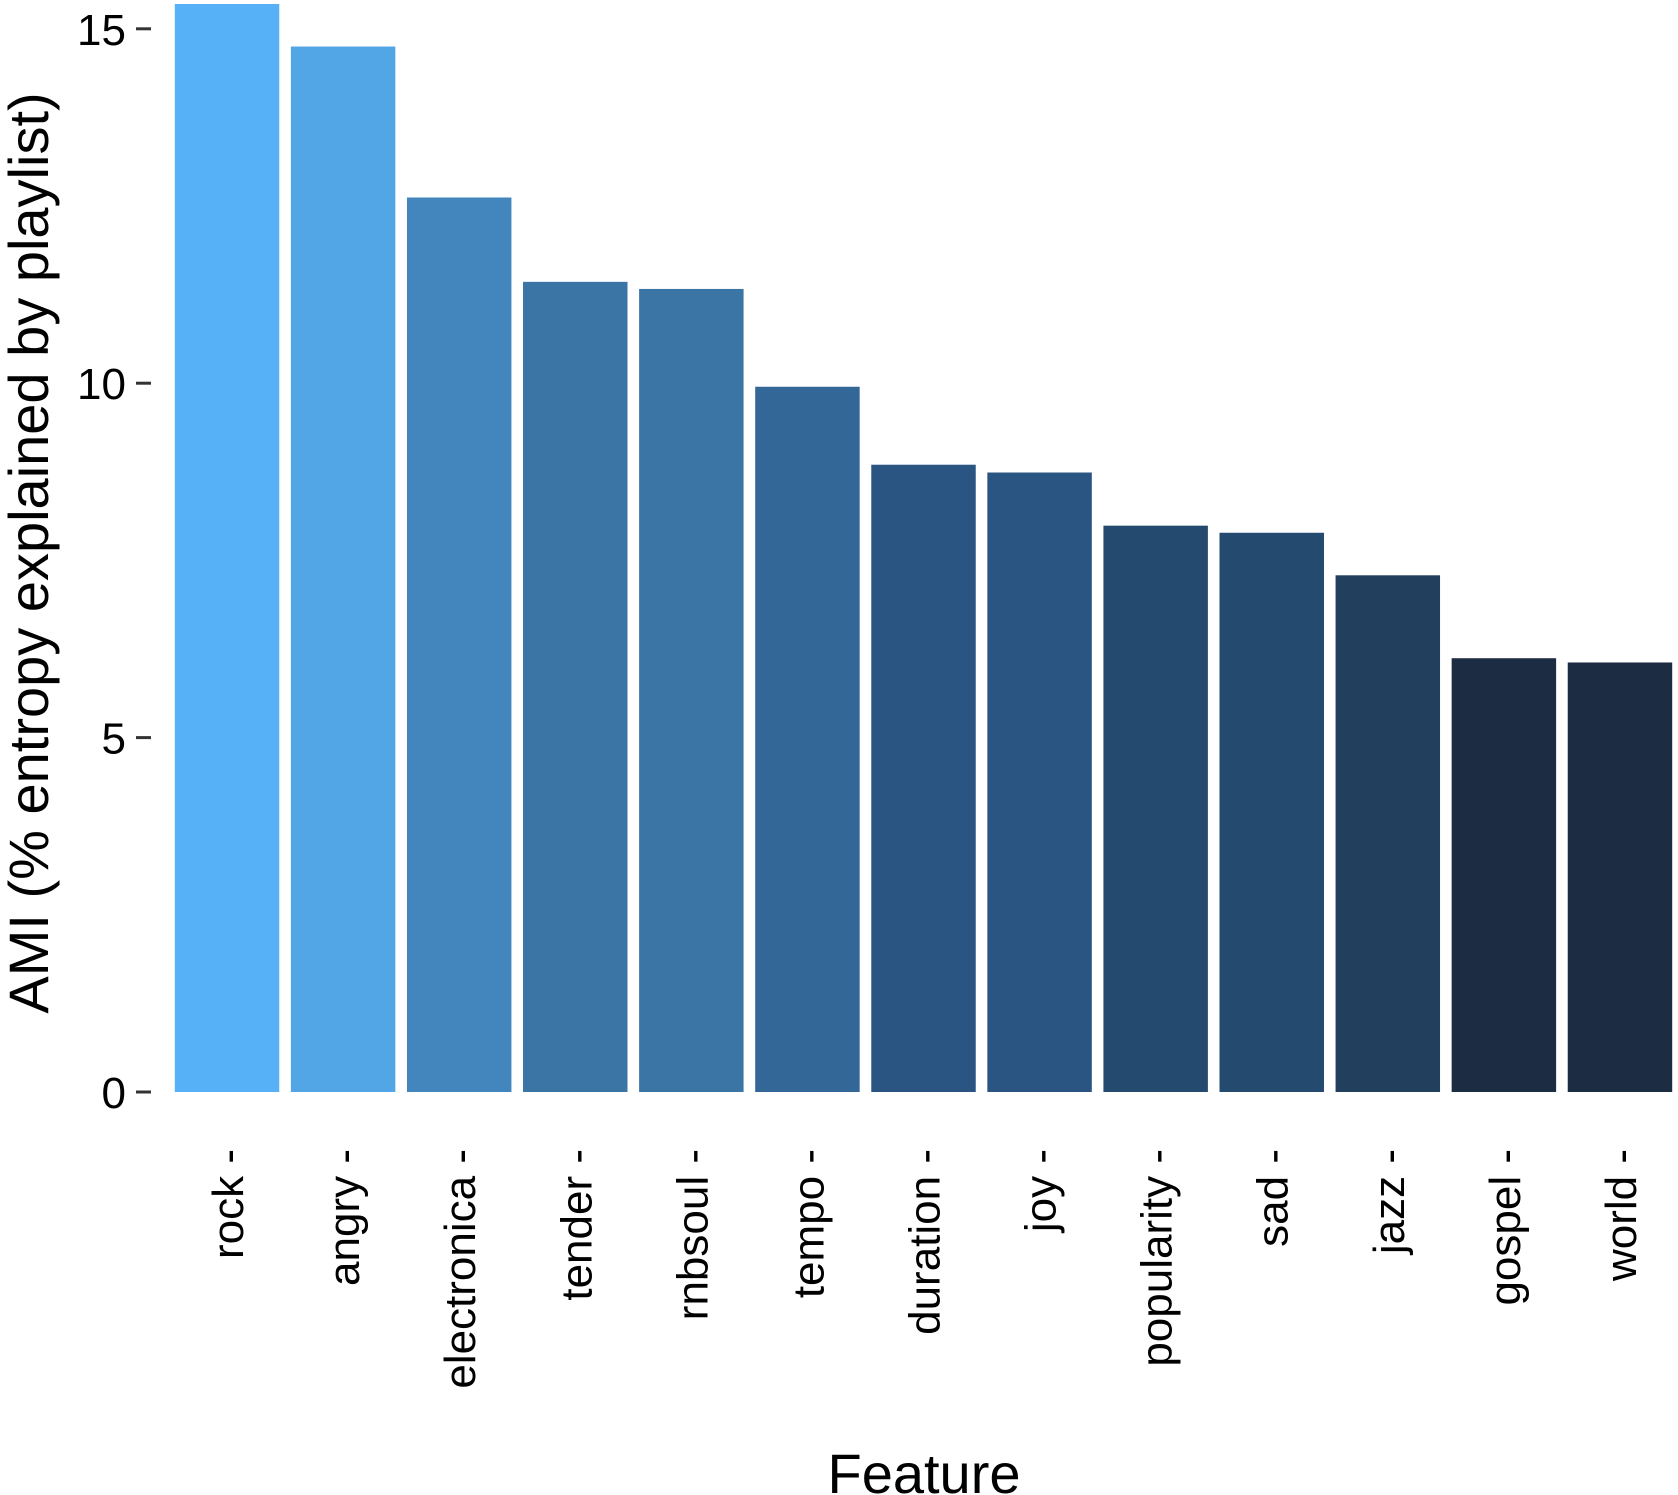 This screenshot has width=1678, height=1495. Describe the element at coordinates (344, 1217) in the screenshot. I see `x-tick-label-angry: angry -` at that location.